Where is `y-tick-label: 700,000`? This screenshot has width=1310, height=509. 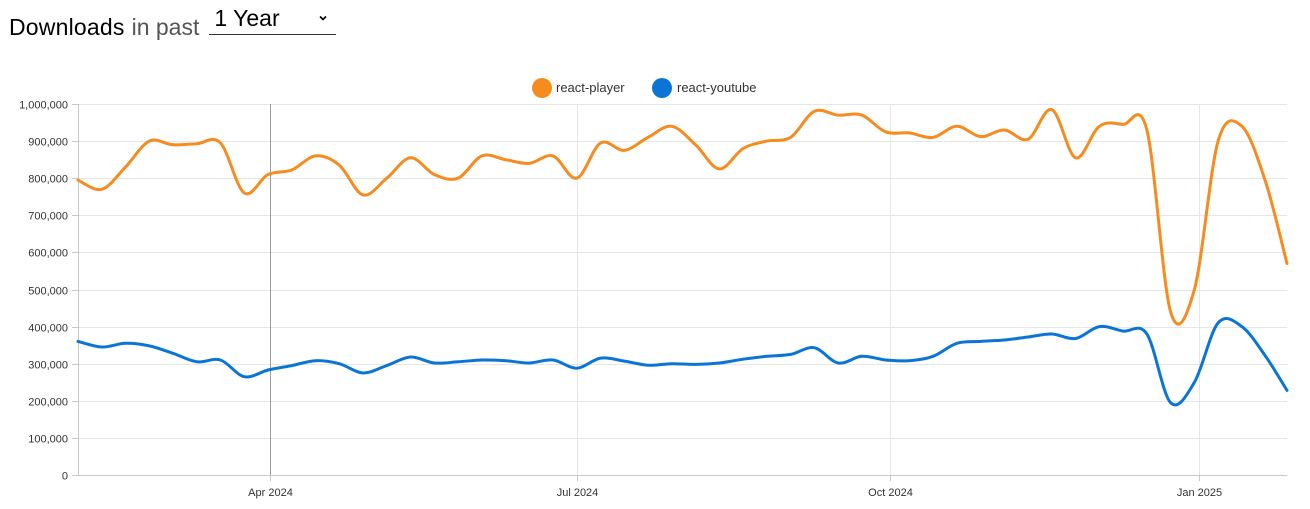 y-tick-label: 700,000 is located at coordinates (48, 217).